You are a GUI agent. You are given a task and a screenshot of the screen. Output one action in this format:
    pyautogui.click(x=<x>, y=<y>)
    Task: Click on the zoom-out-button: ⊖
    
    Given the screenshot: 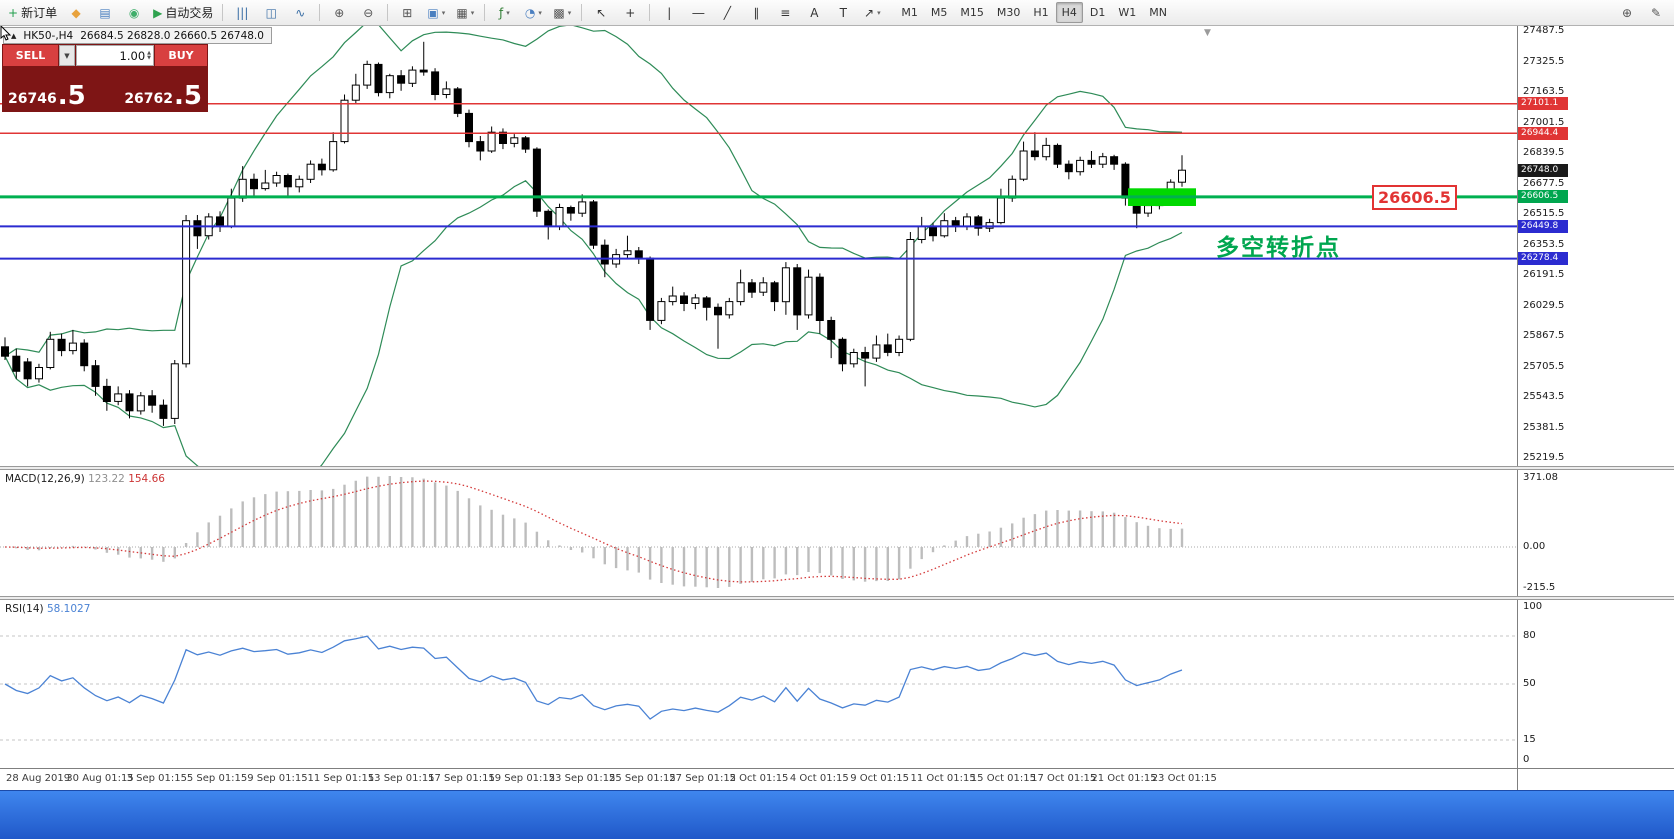 What is the action you would take?
    pyautogui.click(x=368, y=13)
    